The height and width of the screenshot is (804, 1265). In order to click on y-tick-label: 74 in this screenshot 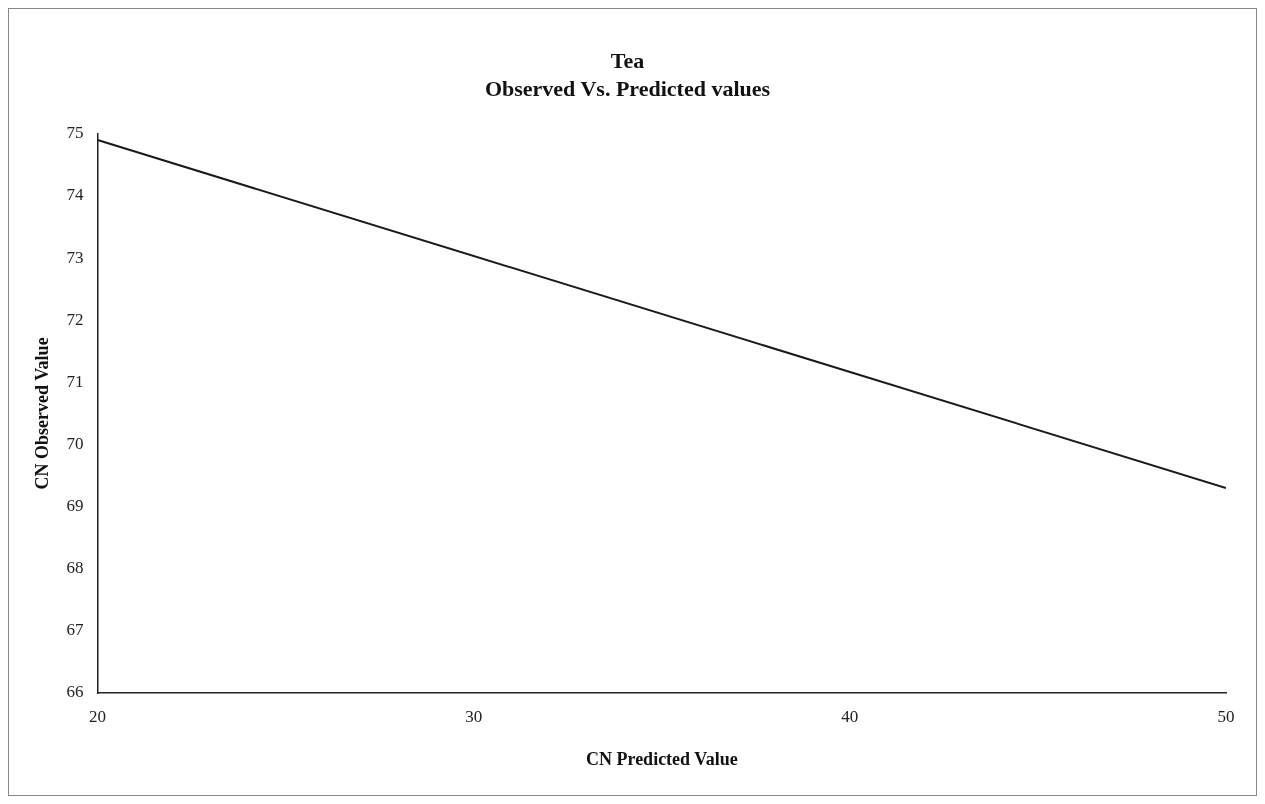, I will do `click(75, 195)`.